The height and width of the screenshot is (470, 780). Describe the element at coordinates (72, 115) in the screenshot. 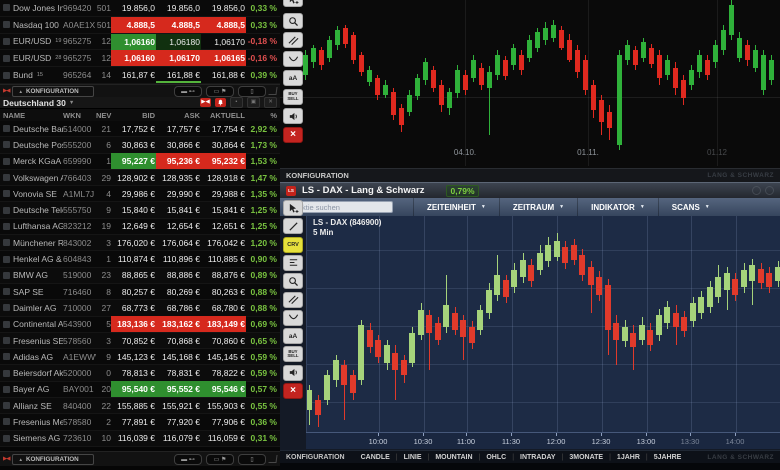

I see `column-header-wkn: WKN` at that location.